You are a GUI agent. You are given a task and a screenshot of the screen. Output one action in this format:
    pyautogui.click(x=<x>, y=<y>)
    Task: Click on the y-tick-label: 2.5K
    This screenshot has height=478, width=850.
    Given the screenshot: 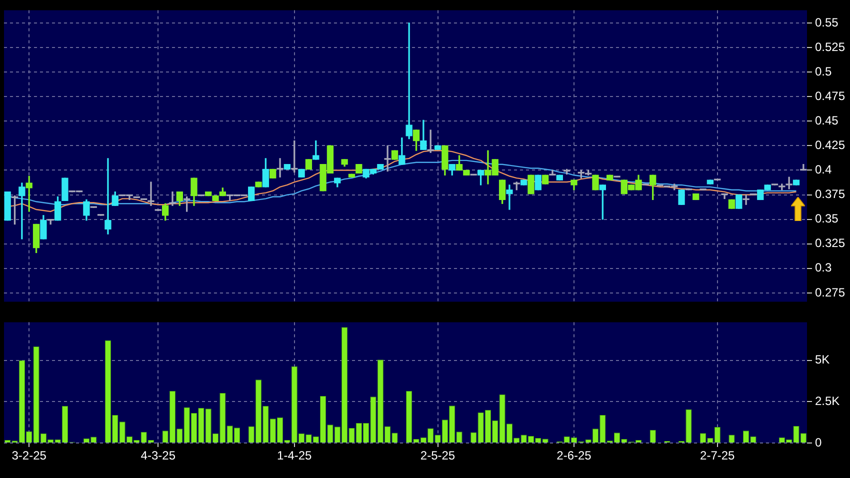 What is the action you would take?
    pyautogui.click(x=827, y=401)
    